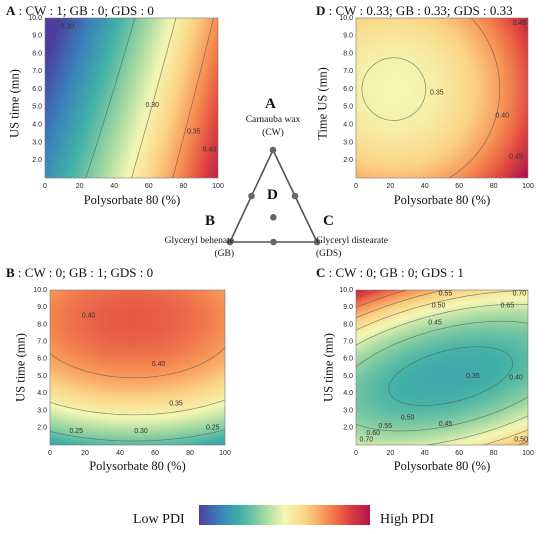 Image resolution: width=550 pixels, height=534 pixels. Describe the element at coordinates (442, 98) in the screenshot. I see `panel-d-heatmap` at that location.